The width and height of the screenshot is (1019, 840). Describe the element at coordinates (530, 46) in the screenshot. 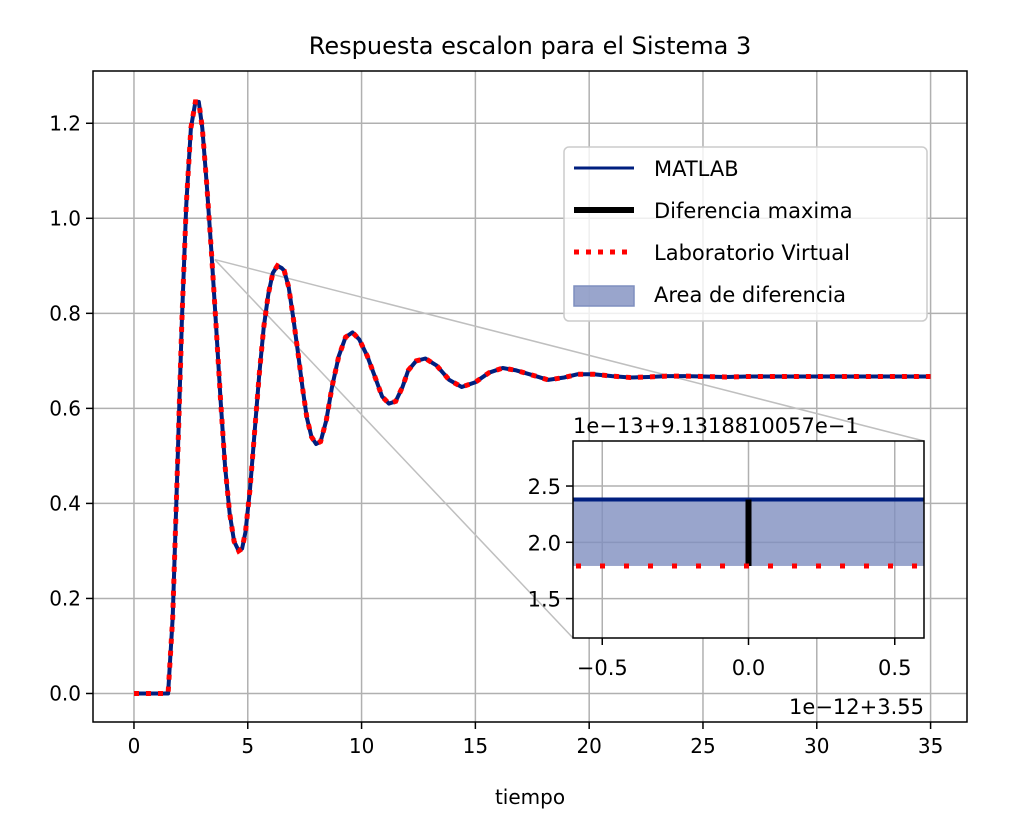

I see `chart-title: Respuesta escalon para el Sistema 3` at that location.